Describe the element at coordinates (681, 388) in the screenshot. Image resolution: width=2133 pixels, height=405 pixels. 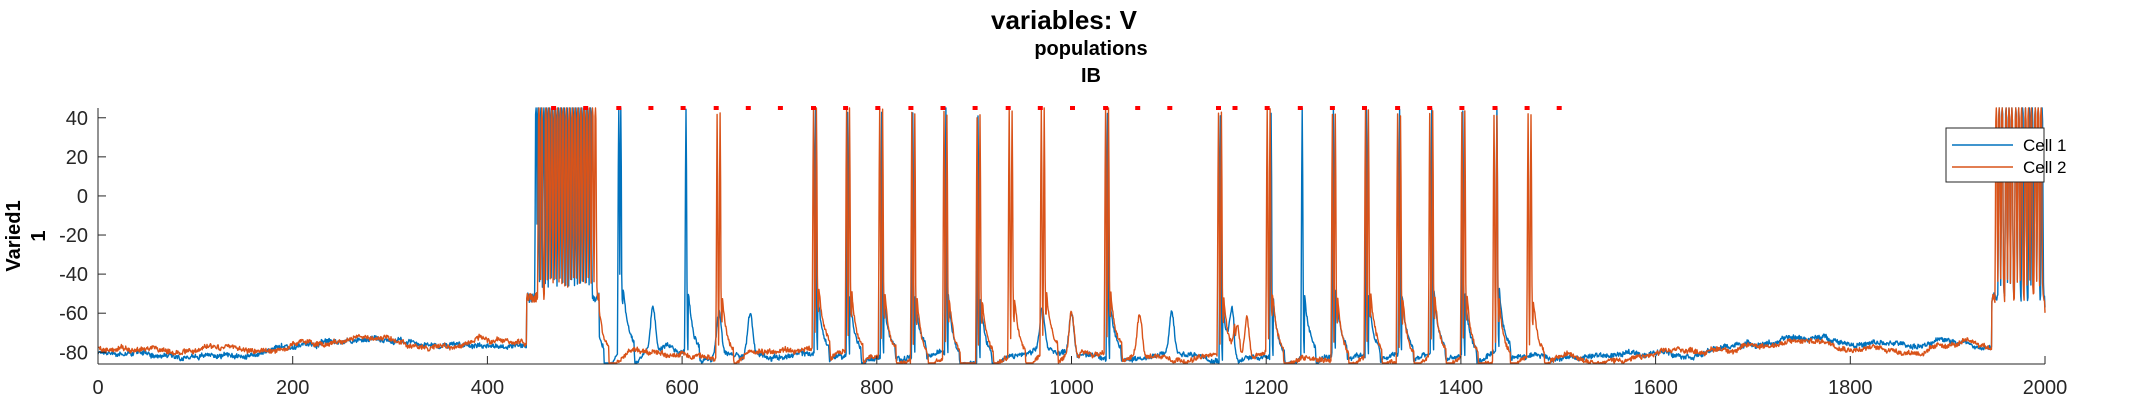
I see `x-tick-label: 600` at that location.